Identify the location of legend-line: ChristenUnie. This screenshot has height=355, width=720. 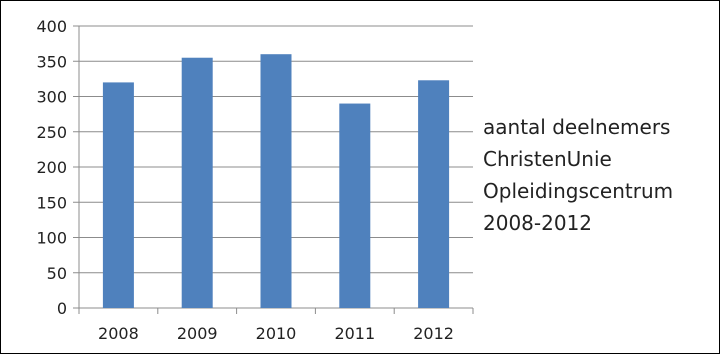
(547, 159).